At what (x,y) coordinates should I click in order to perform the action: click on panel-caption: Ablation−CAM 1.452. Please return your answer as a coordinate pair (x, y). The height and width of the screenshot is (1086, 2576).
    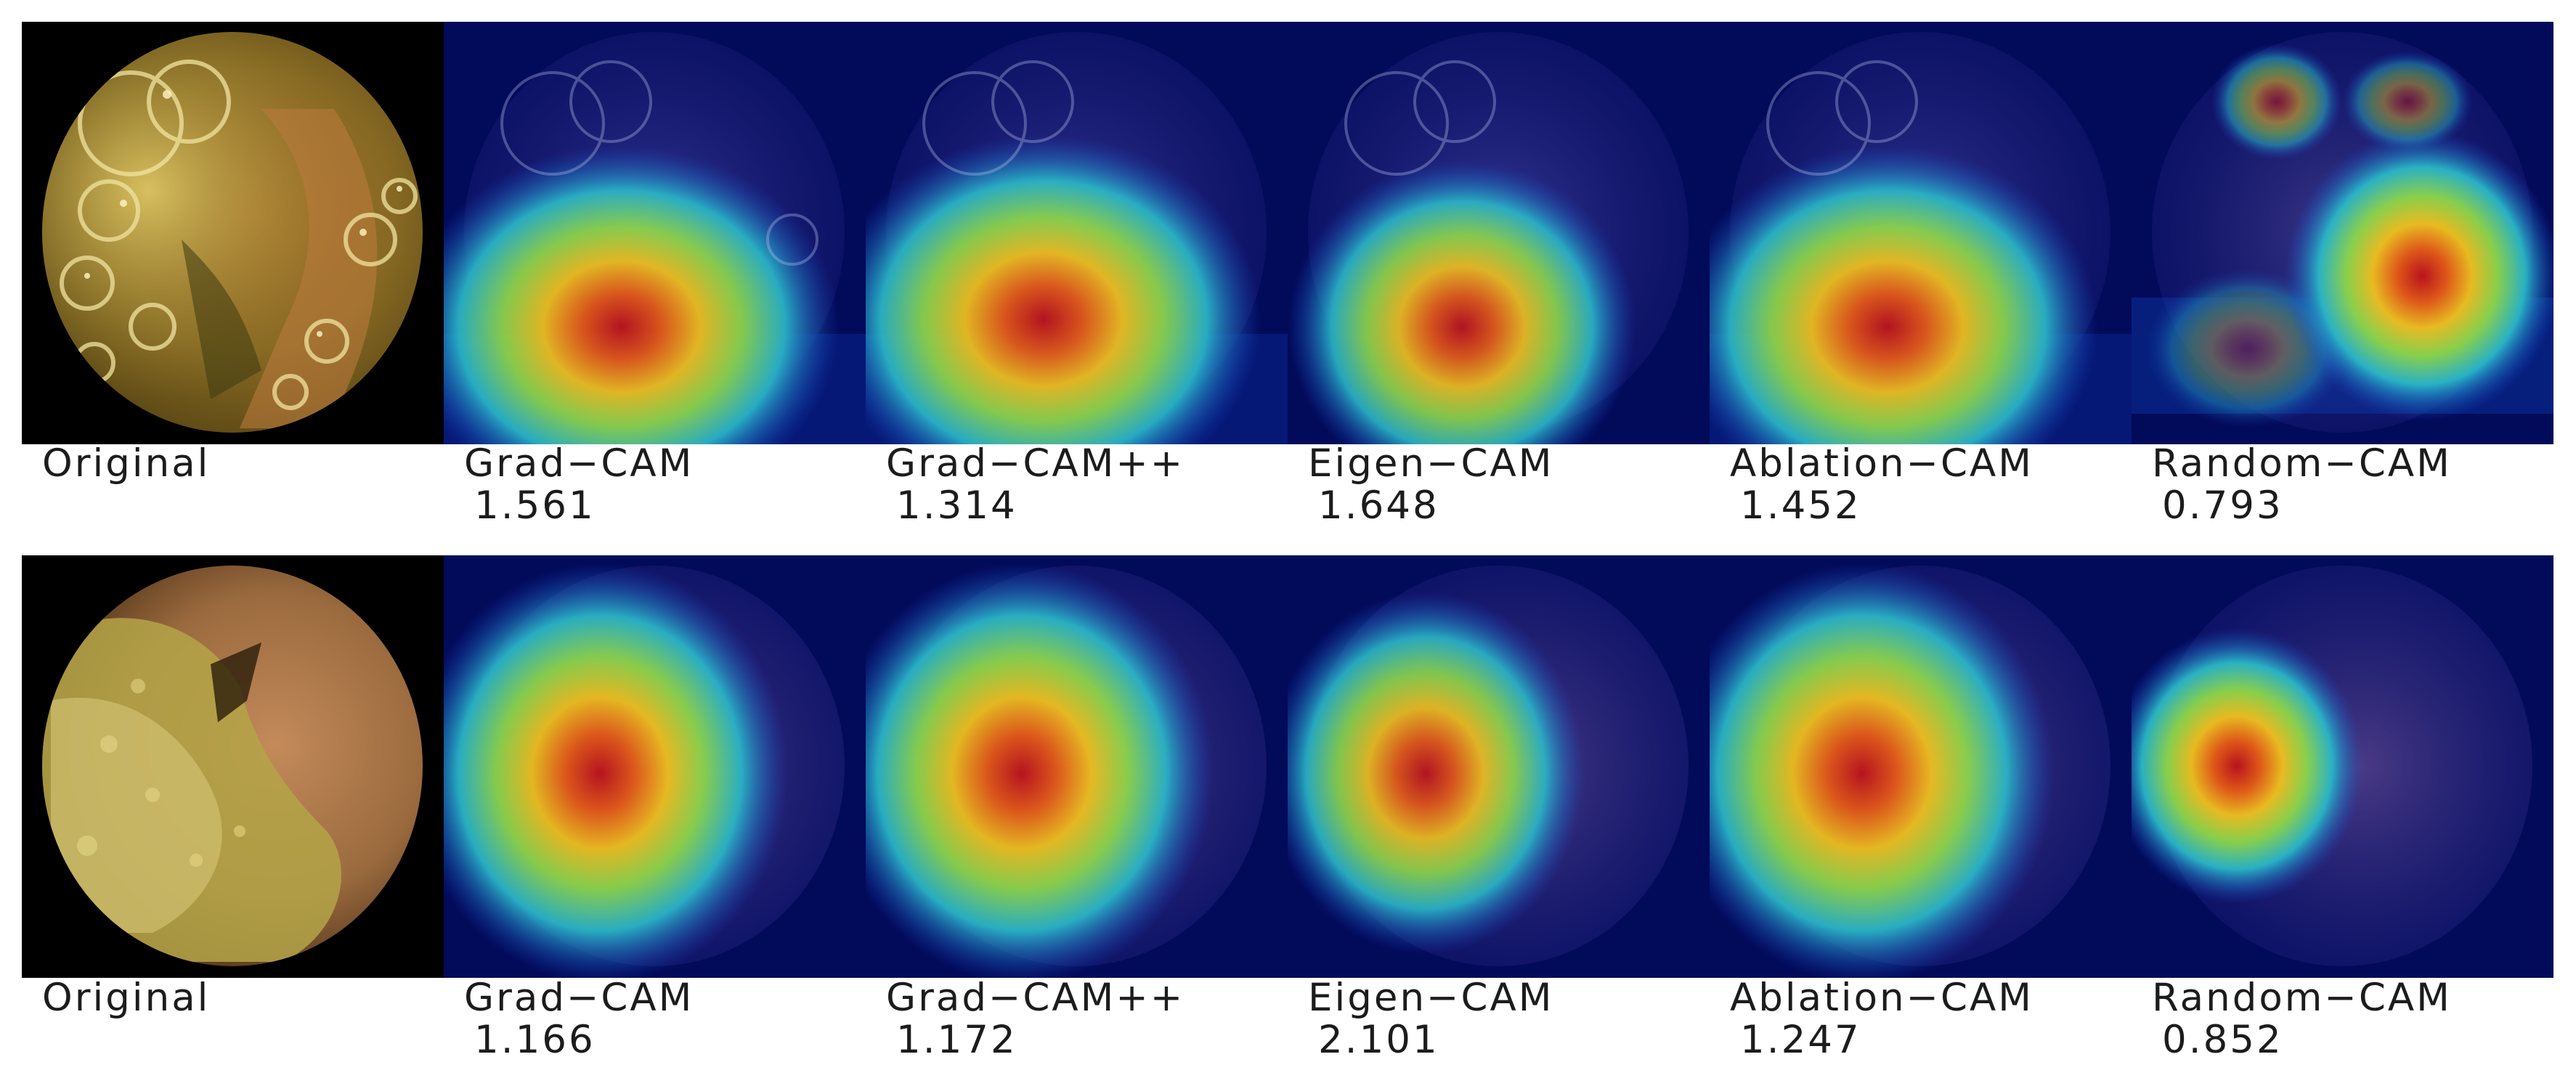
    Looking at the image, I should click on (1921, 485).